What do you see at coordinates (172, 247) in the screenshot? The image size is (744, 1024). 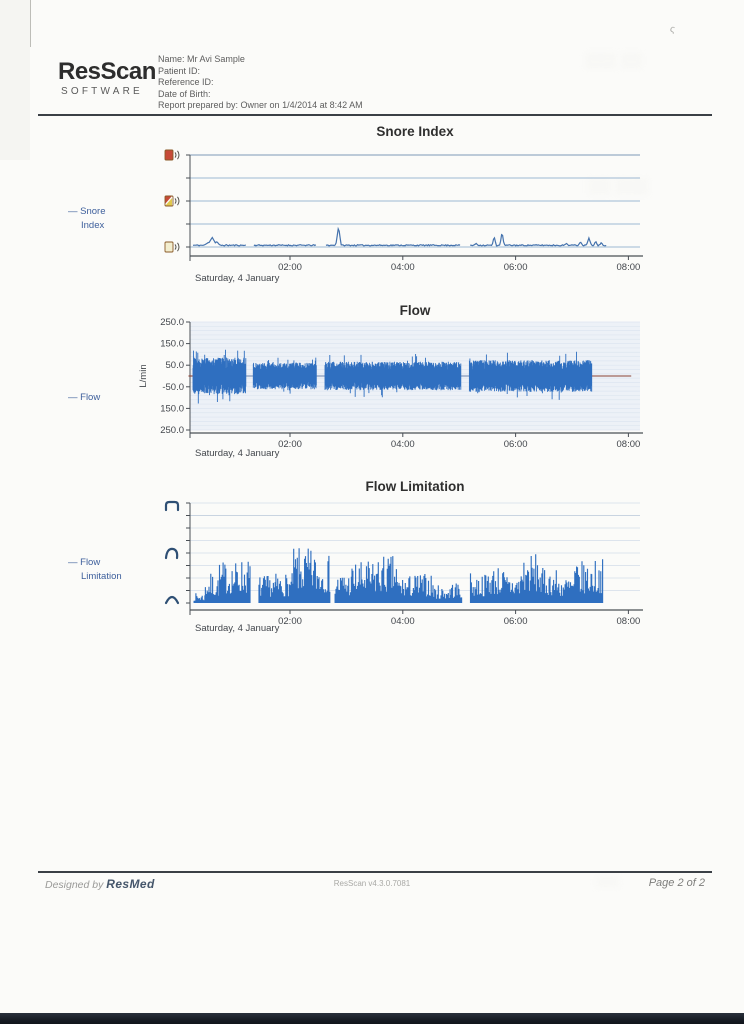 I see `snore-low-icon` at bounding box center [172, 247].